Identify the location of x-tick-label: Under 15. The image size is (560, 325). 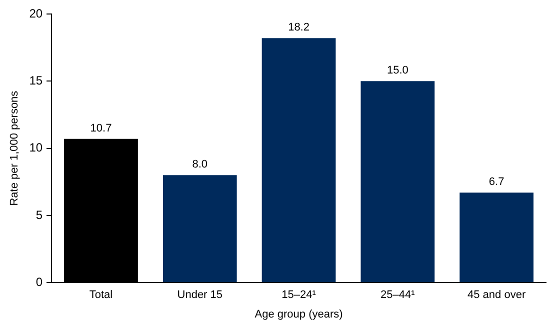
(200, 295).